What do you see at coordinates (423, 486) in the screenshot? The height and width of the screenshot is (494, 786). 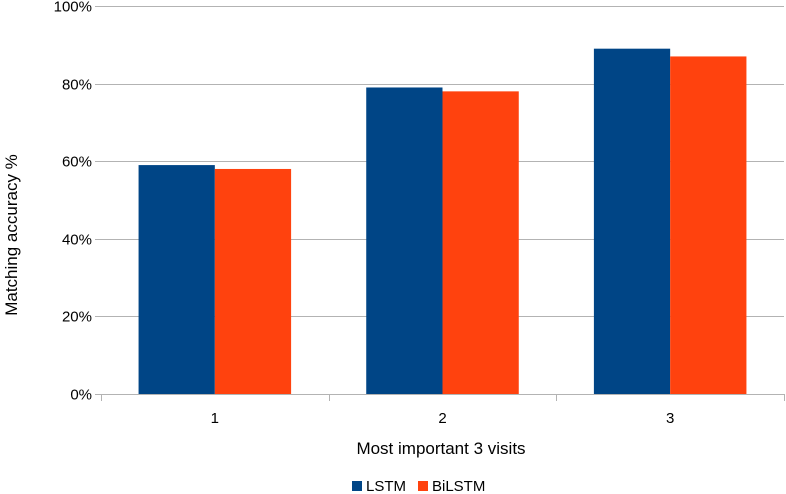 I see `legend-swatch-bilstm` at bounding box center [423, 486].